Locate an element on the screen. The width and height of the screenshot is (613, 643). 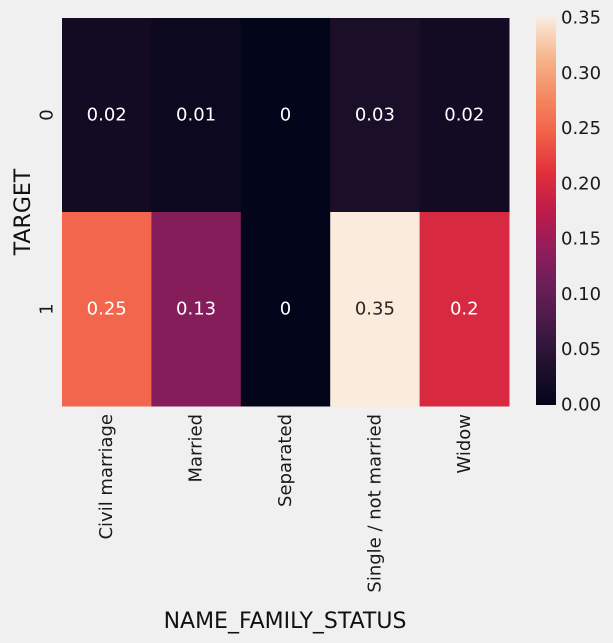
x-tick-label: Single / not married is located at coordinates (374, 503).